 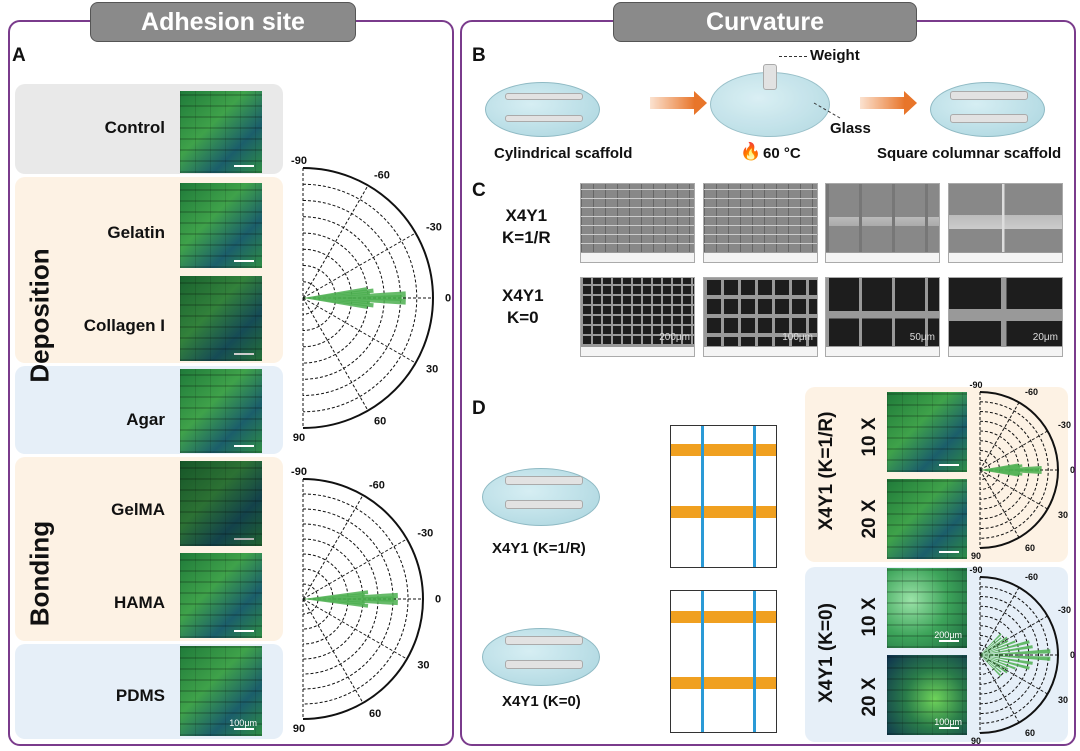 I want to click on box-label-k0: X4Y1 (K=0), so click(x=826, y=653).